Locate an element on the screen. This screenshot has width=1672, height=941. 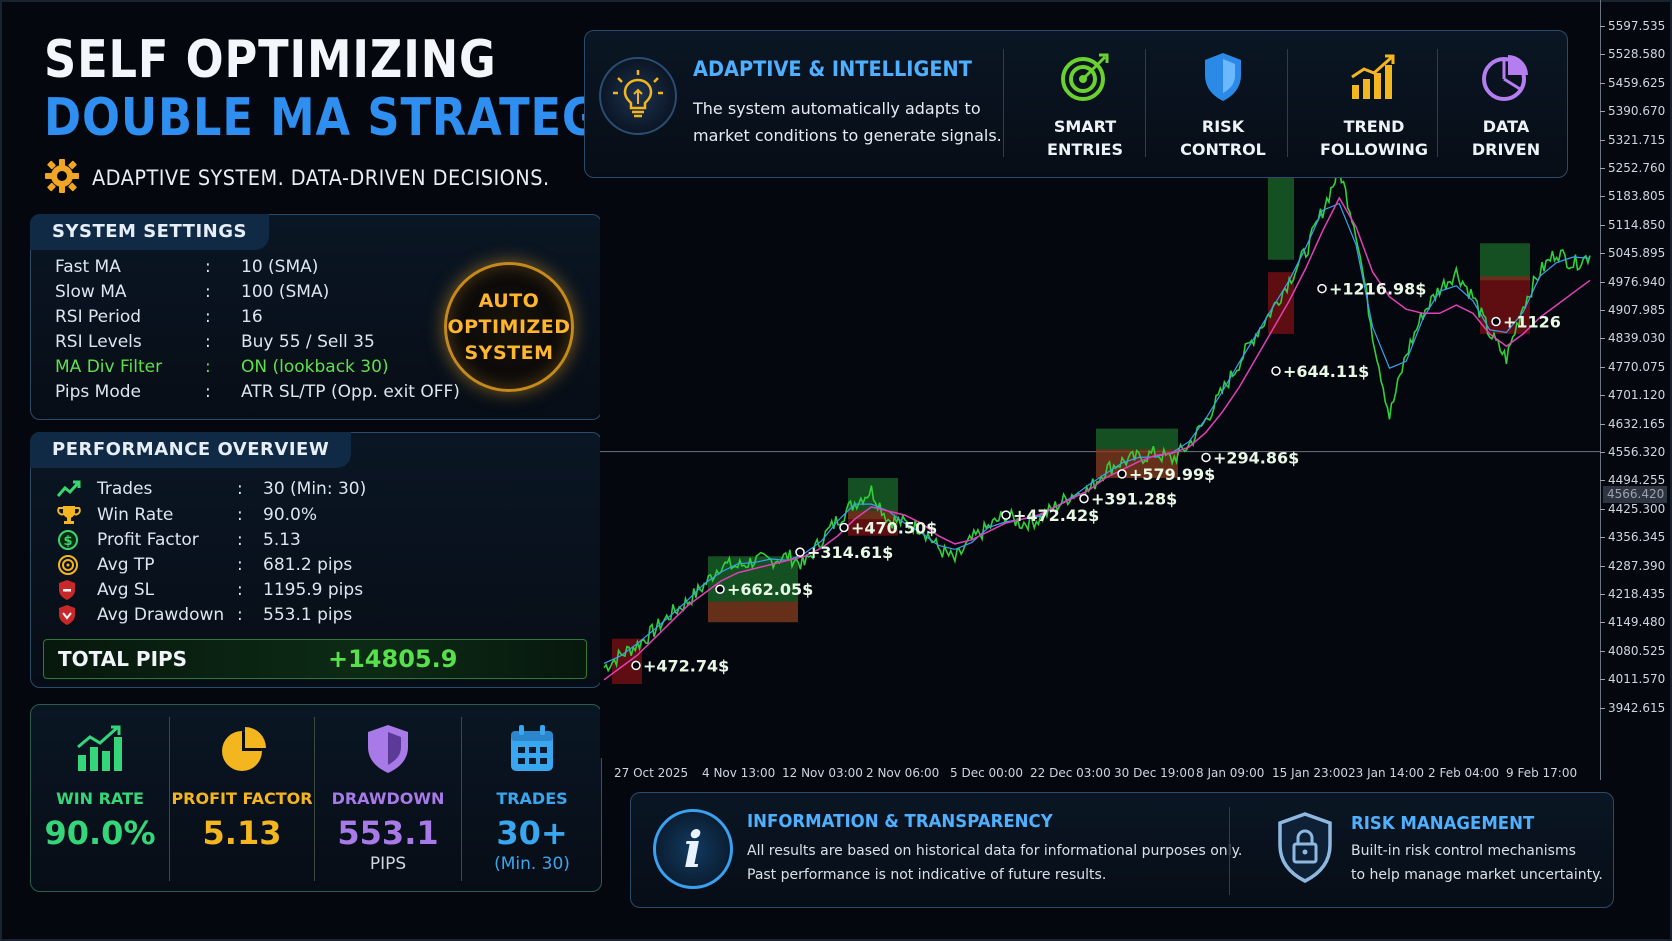
performance-title: PERFORMANCE OVERVIEW is located at coordinates (191, 450).